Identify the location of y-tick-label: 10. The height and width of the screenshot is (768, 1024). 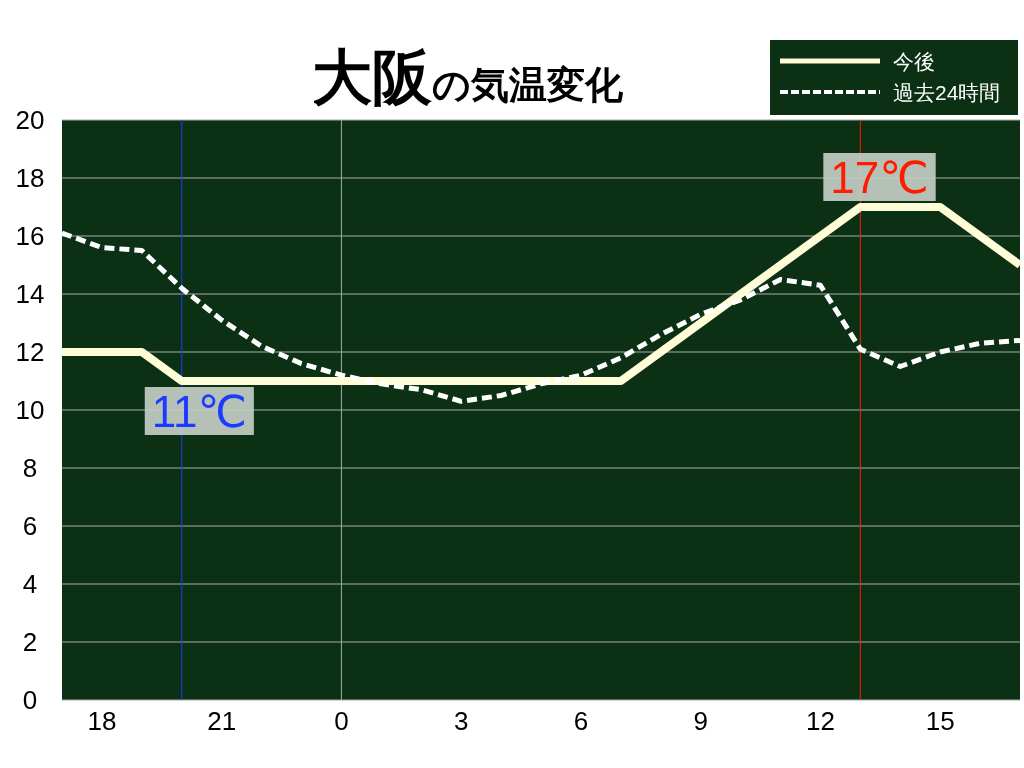
(30, 410).